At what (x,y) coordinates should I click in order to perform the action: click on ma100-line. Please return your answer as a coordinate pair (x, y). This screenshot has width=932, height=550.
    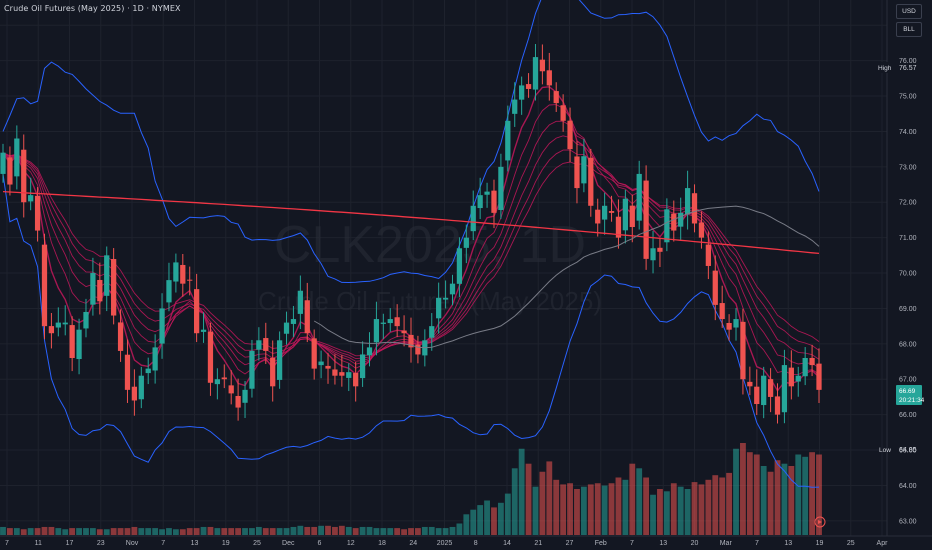
    Looking at the image, I should click on (566, 277).